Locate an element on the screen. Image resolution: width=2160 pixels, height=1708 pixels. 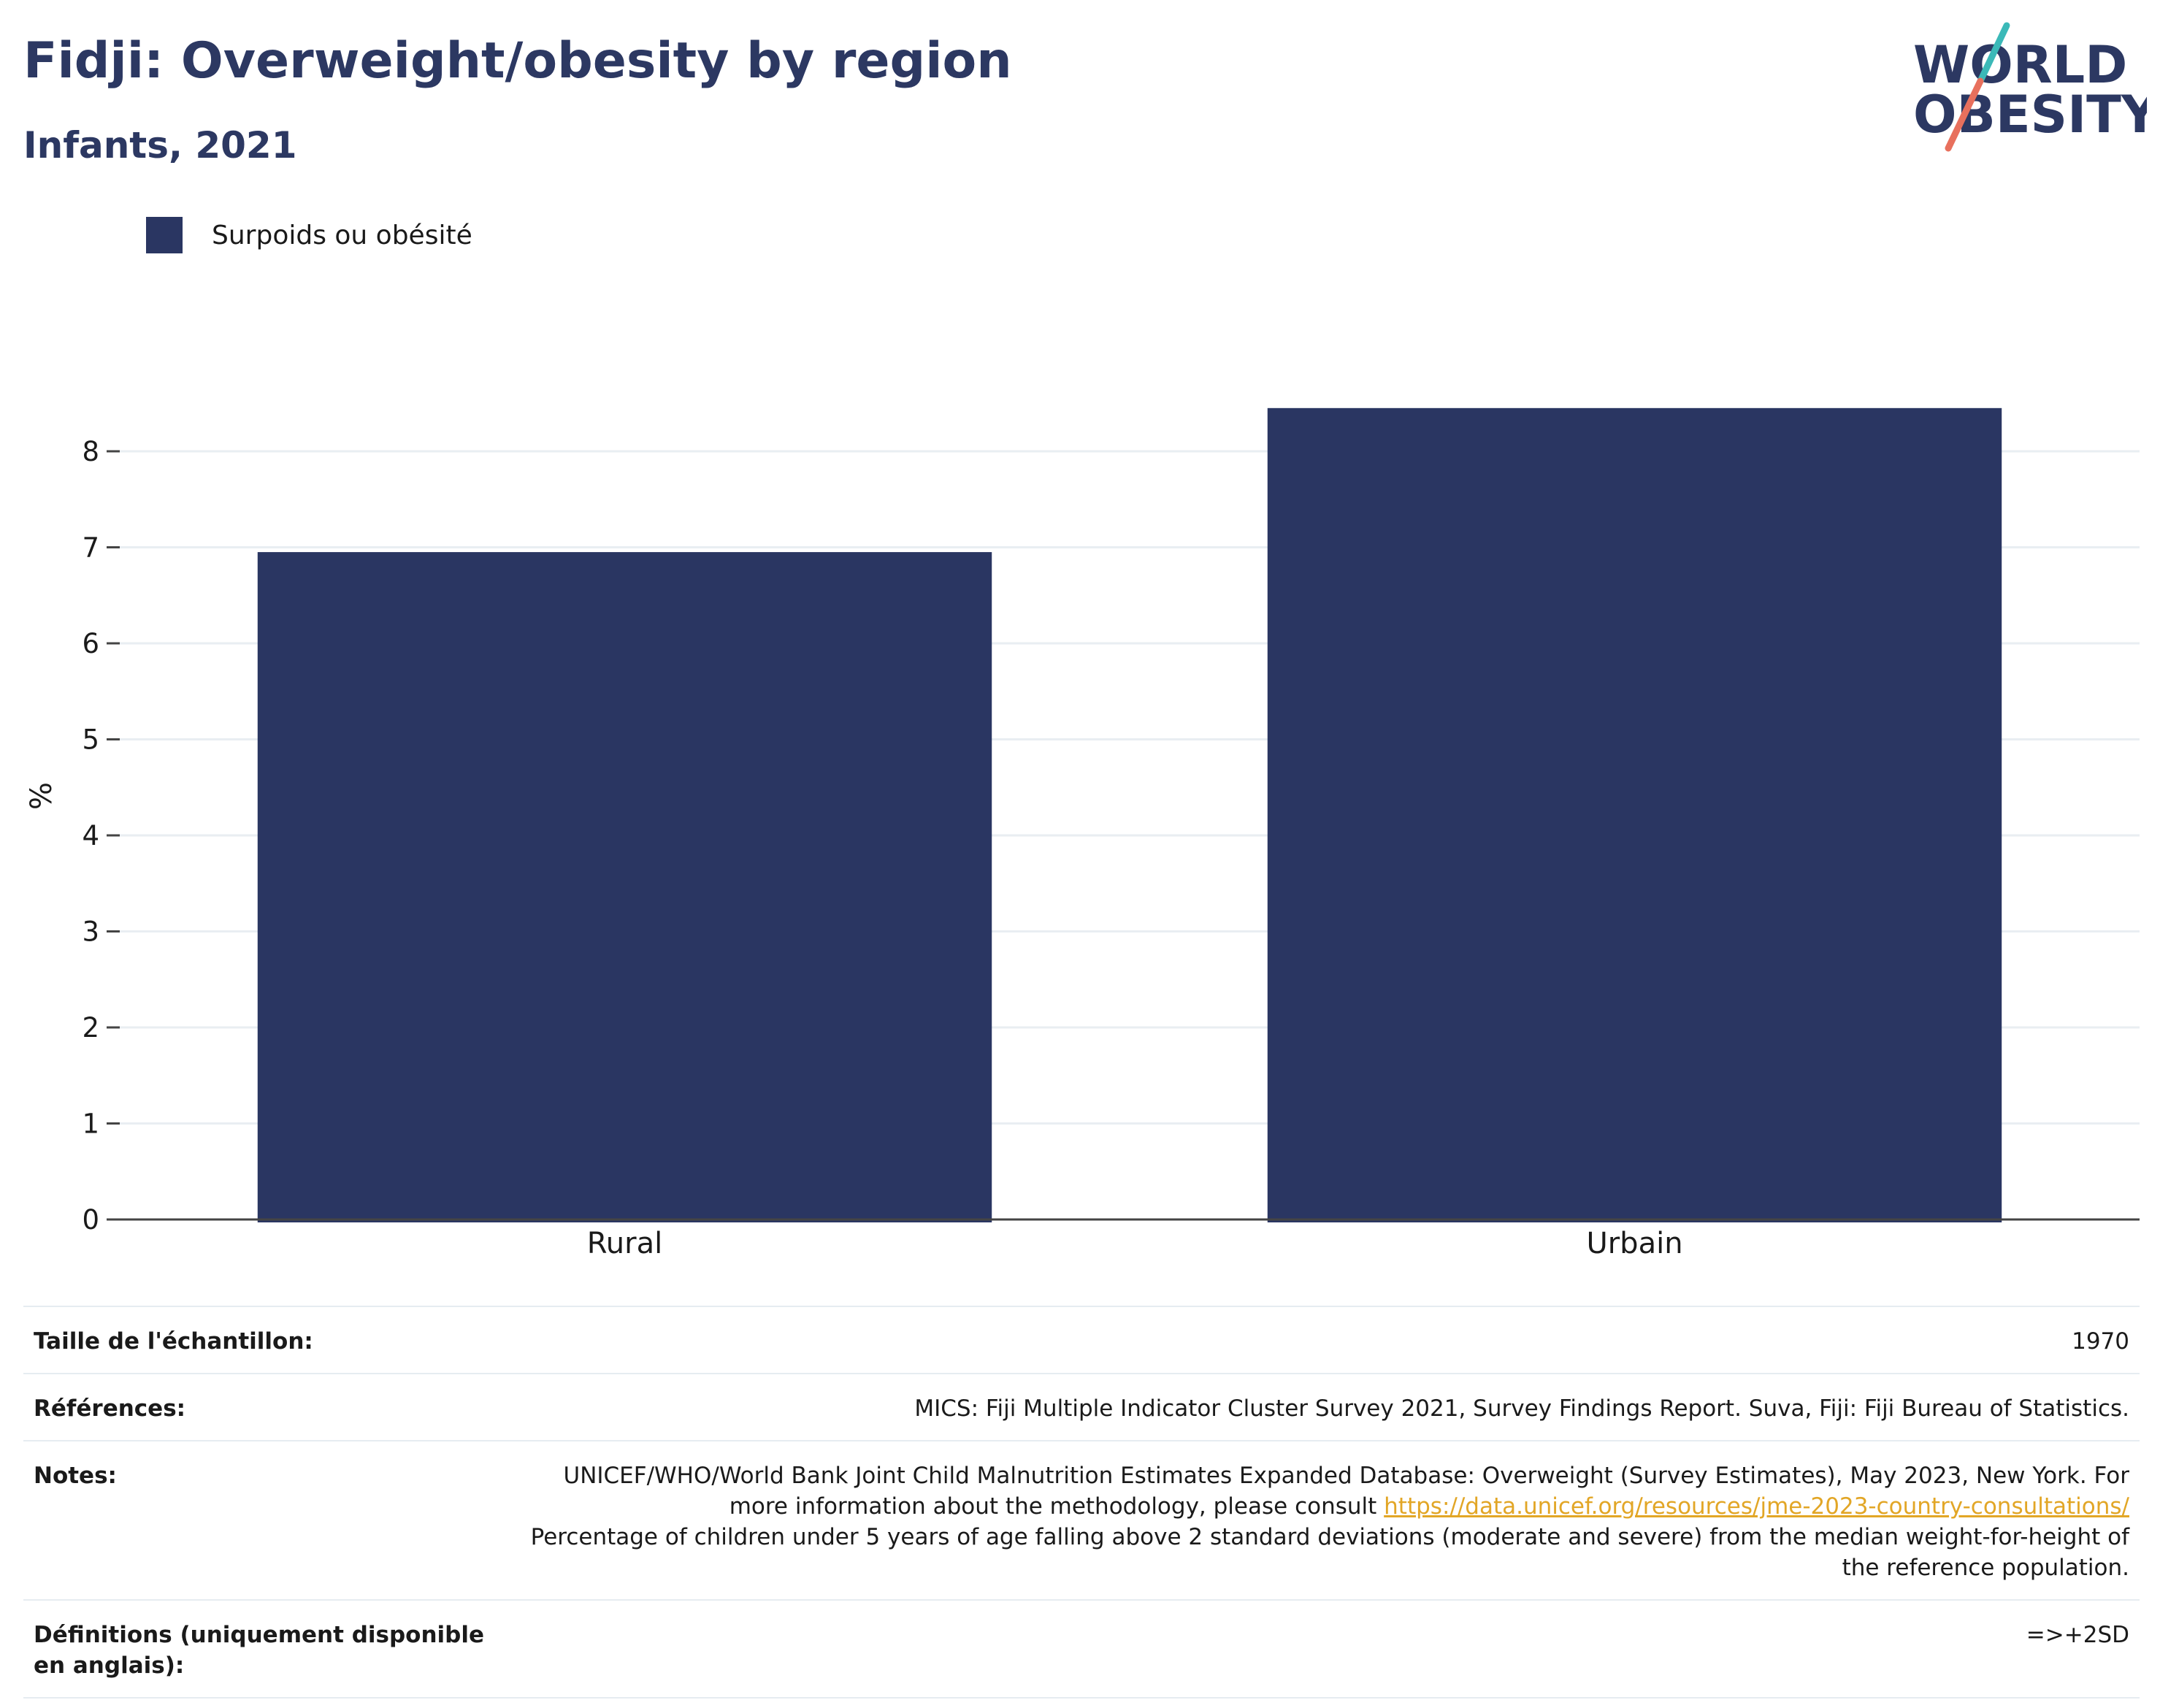
logo-slash-coral is located at coordinates (1964, 114).